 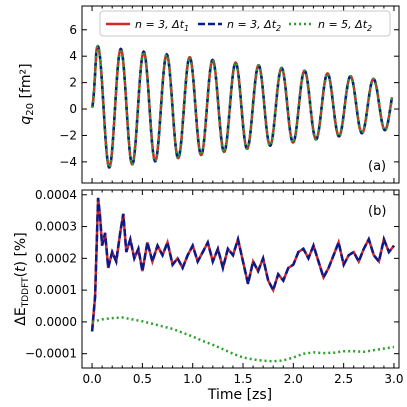 What do you see at coordinates (56, 195) in the screenshot?
I see `panel-b-ytick-label: 0.0004` at bounding box center [56, 195].